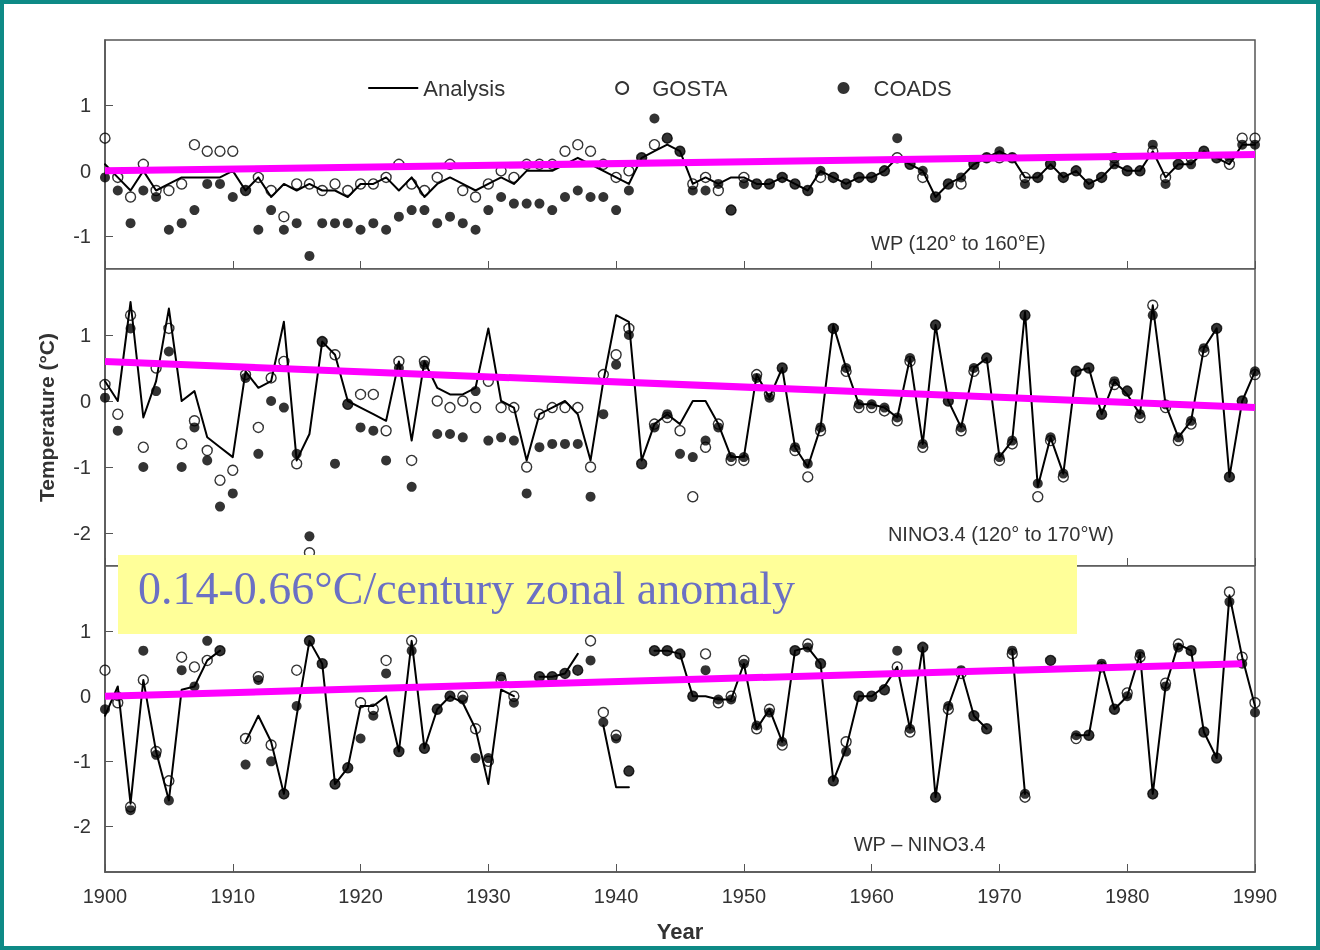 This screenshot has width=1320, height=950. I want to click on legend-label: COADS, so click(912, 88).